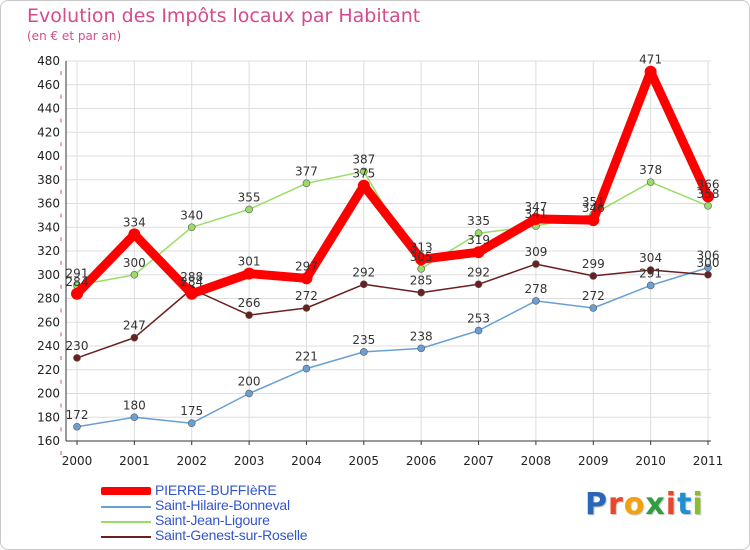 The height and width of the screenshot is (550, 750). What do you see at coordinates (48, 227) in the screenshot?
I see `y-tick-label: 340` at bounding box center [48, 227].